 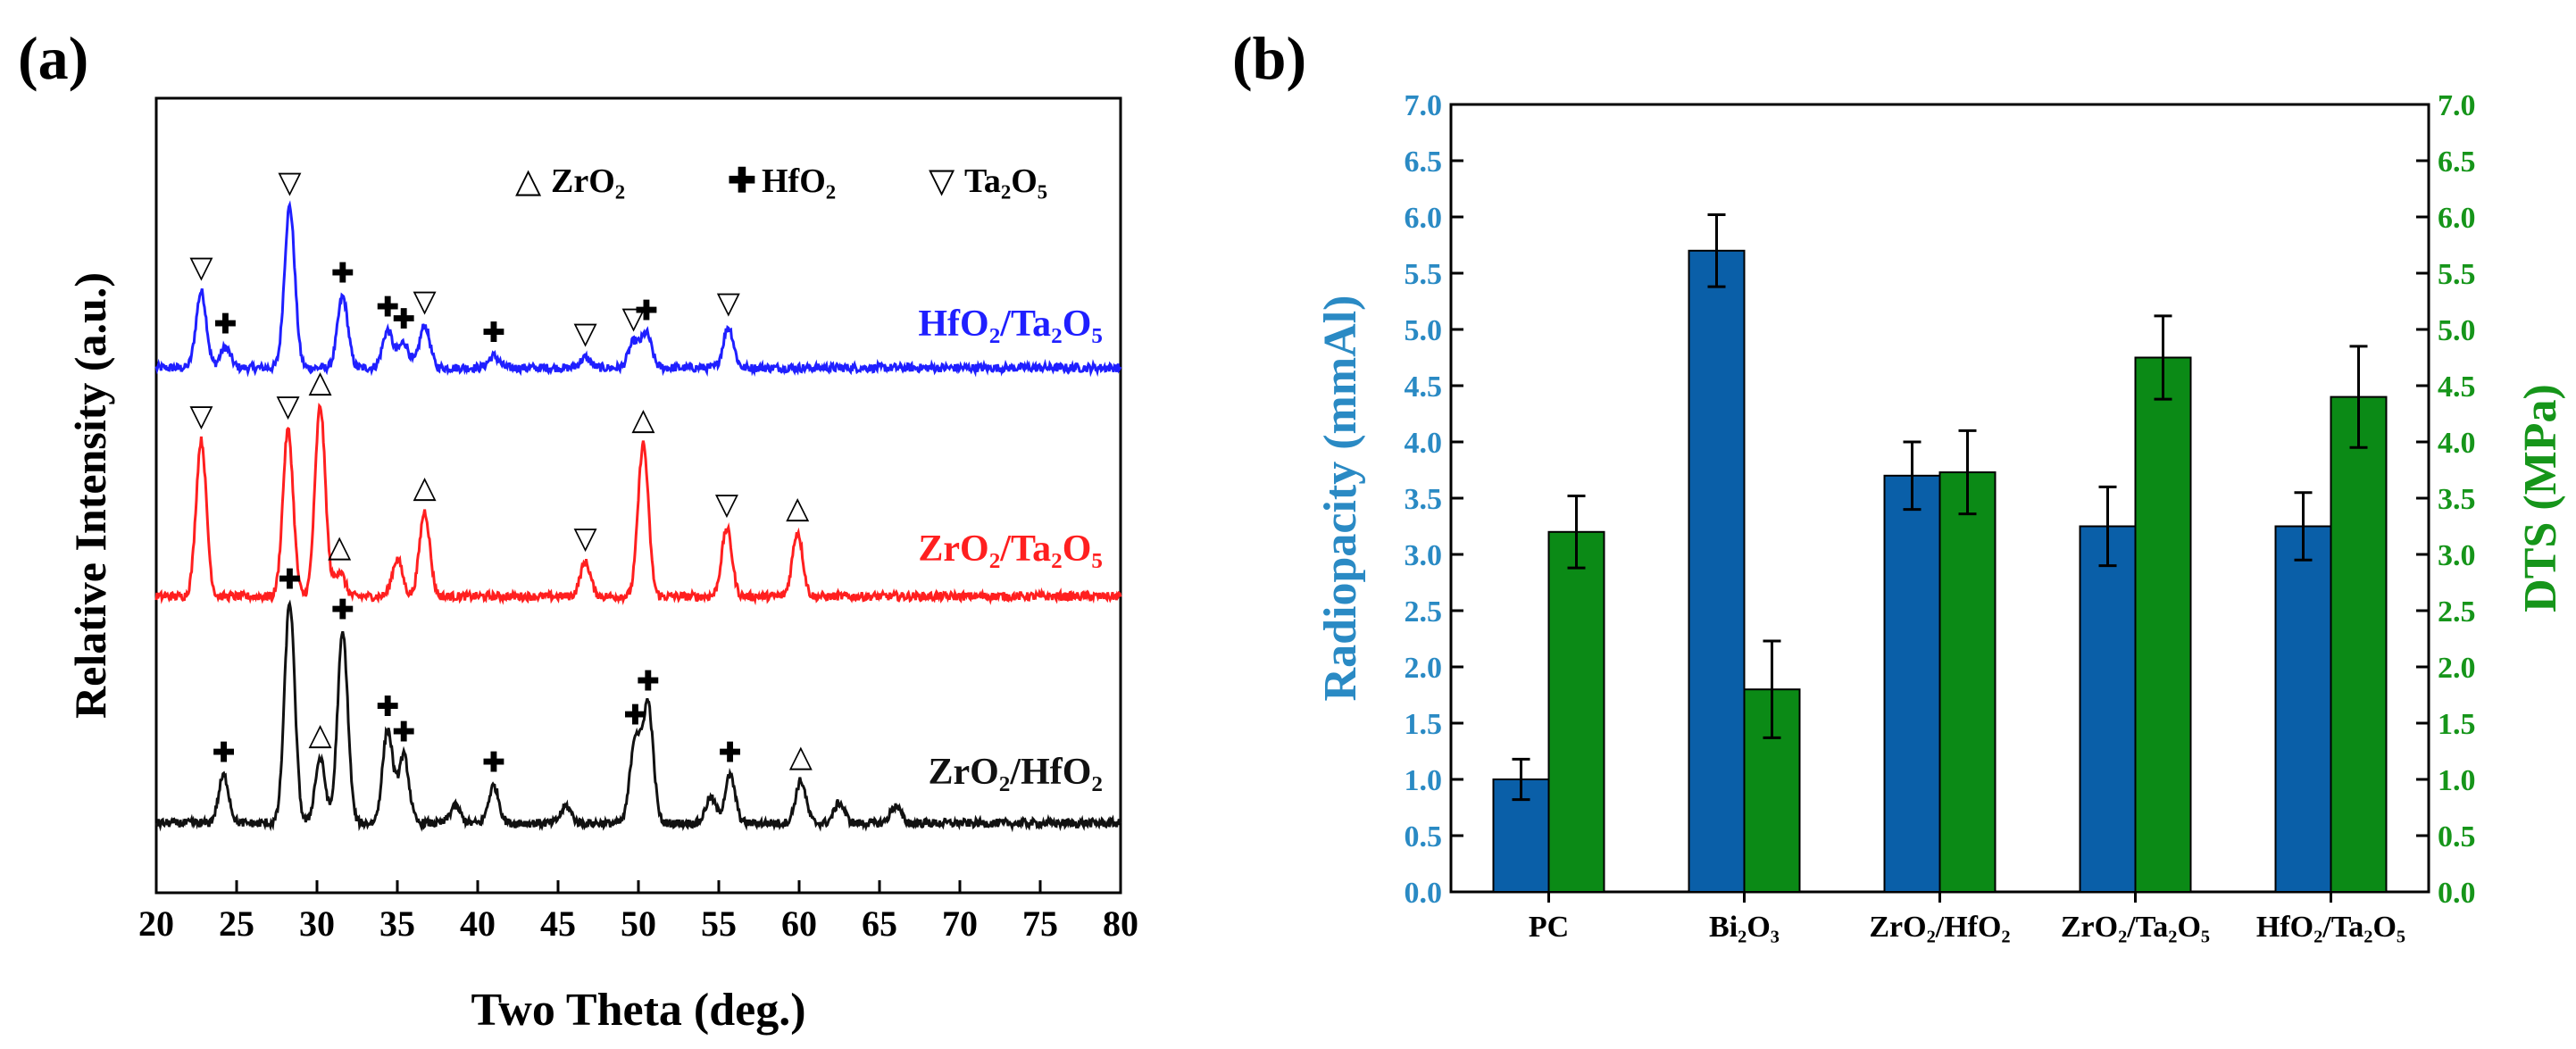 What do you see at coordinates (2457, 836) in the screenshot?
I see `right-tick-label: 0.5` at bounding box center [2457, 836].